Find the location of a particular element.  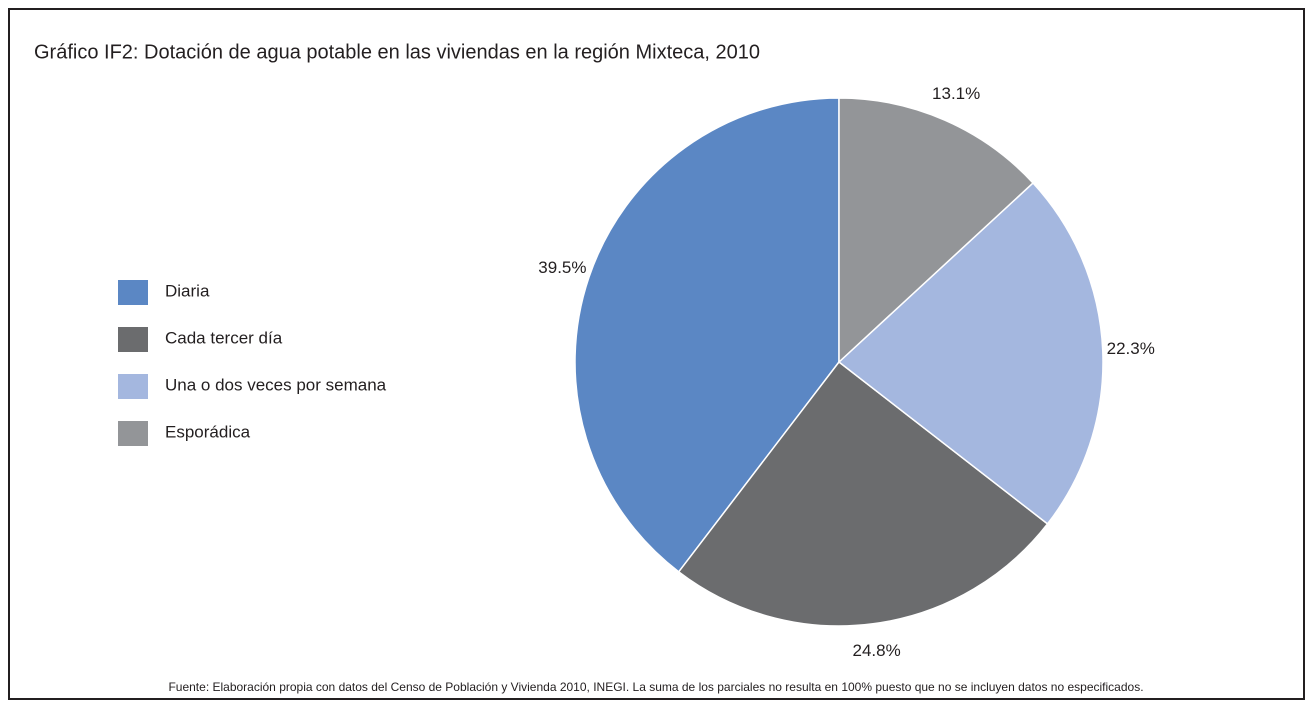

legend-label: Cada tercer día is located at coordinates (224, 337).